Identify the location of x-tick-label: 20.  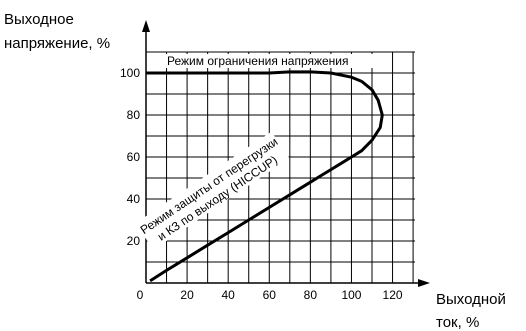
(187, 295).